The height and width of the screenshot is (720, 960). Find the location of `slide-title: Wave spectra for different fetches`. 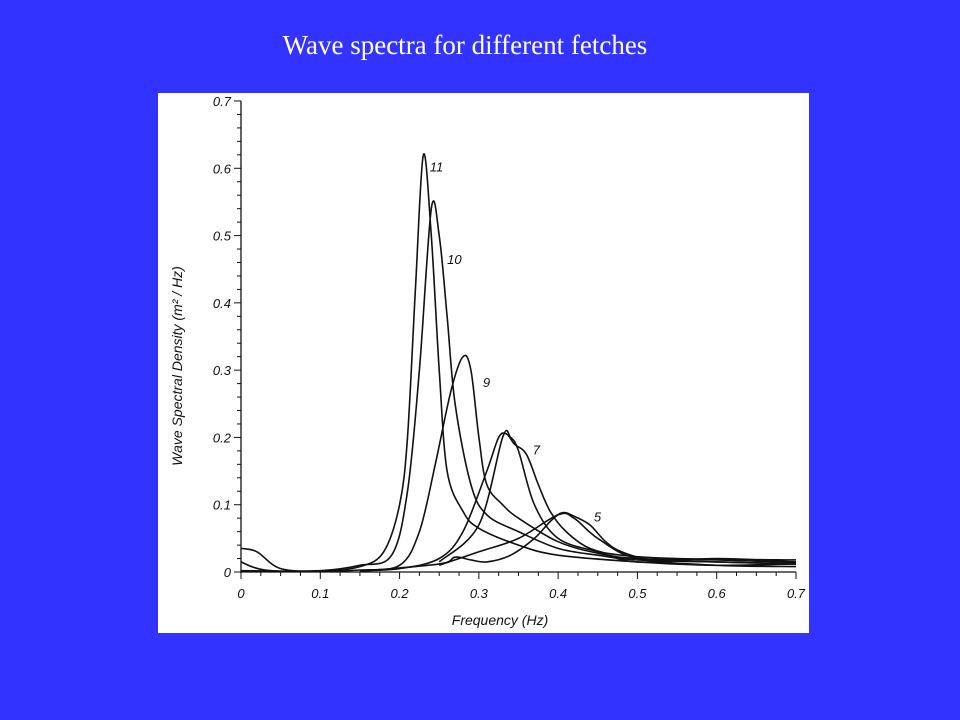

slide-title: Wave spectra for different fetches is located at coordinates (465, 45).